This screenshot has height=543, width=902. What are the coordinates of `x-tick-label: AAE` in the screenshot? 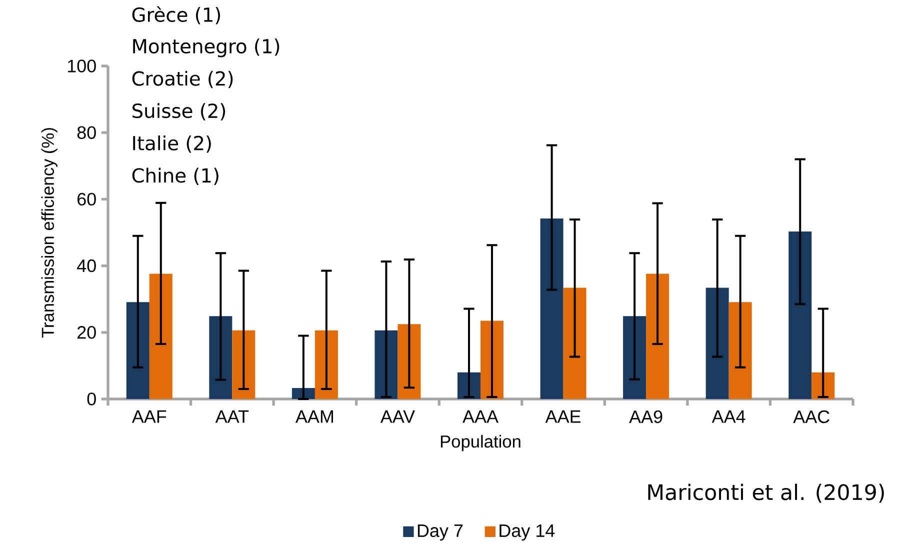 It's located at (563, 416).